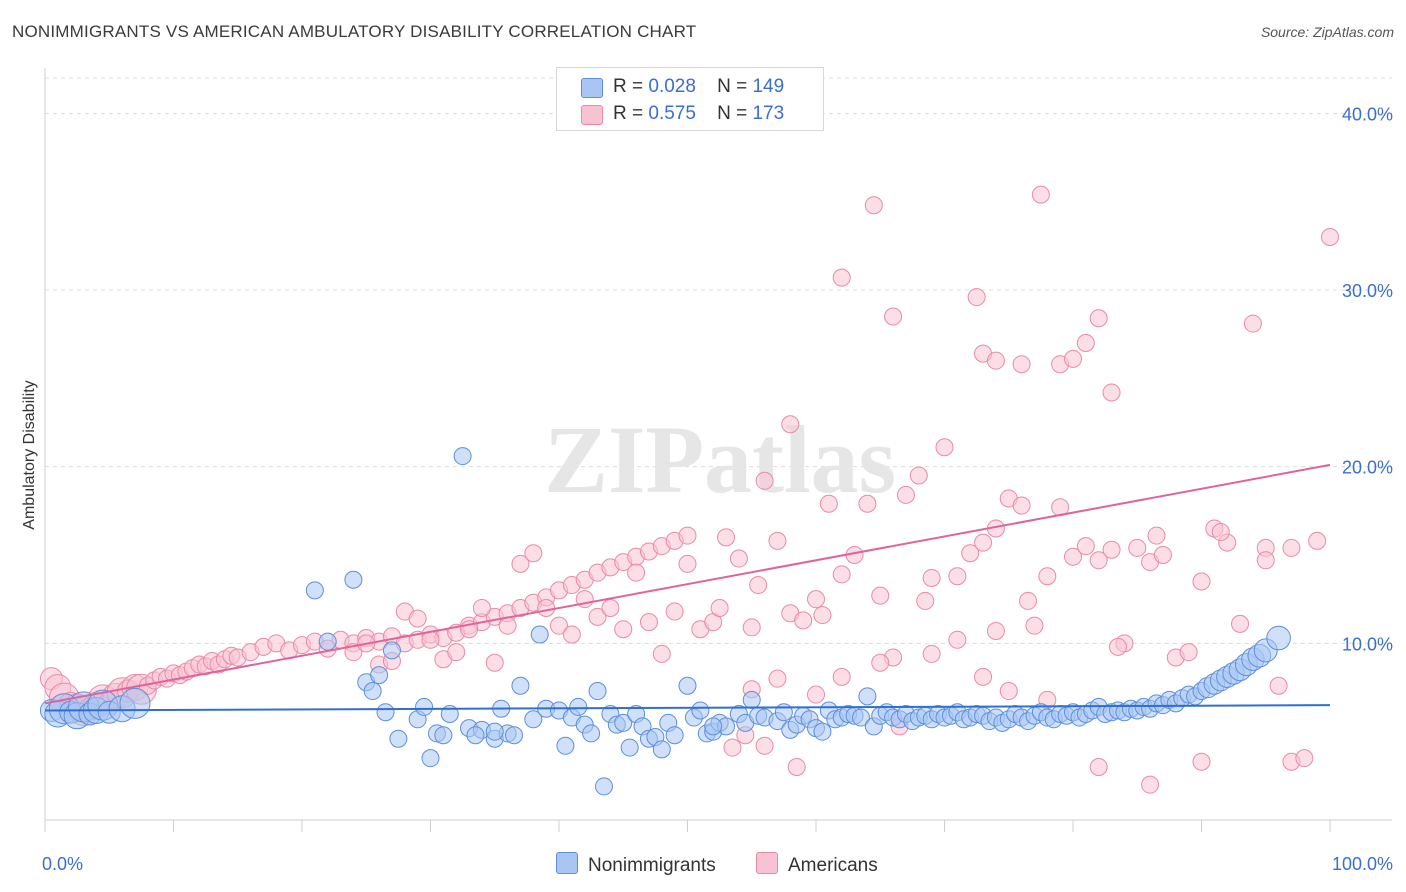  What do you see at coordinates (672, 86) in the screenshot?
I see `r-value: 0.028` at bounding box center [672, 86].